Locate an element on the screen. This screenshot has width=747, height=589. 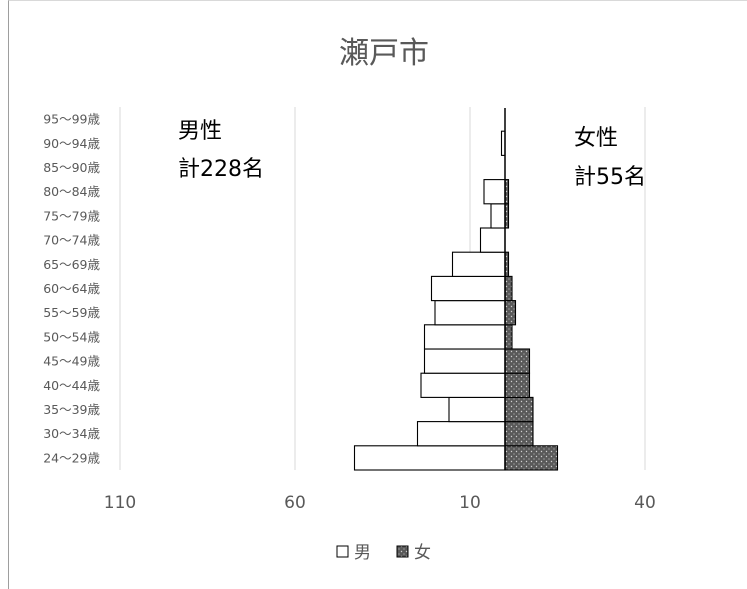
age-label: 60〜64歳 is located at coordinates (71, 288).